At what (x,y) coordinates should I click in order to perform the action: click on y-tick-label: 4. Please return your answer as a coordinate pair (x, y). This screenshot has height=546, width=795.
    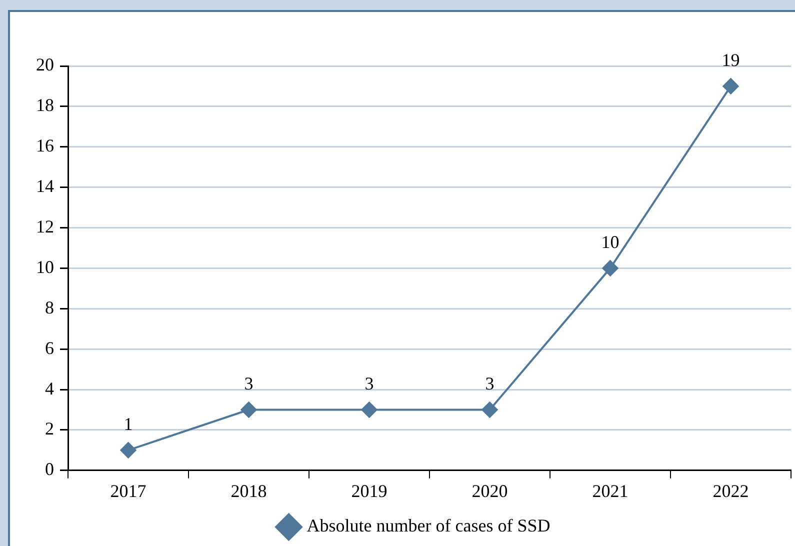
    Looking at the image, I should click on (49, 388).